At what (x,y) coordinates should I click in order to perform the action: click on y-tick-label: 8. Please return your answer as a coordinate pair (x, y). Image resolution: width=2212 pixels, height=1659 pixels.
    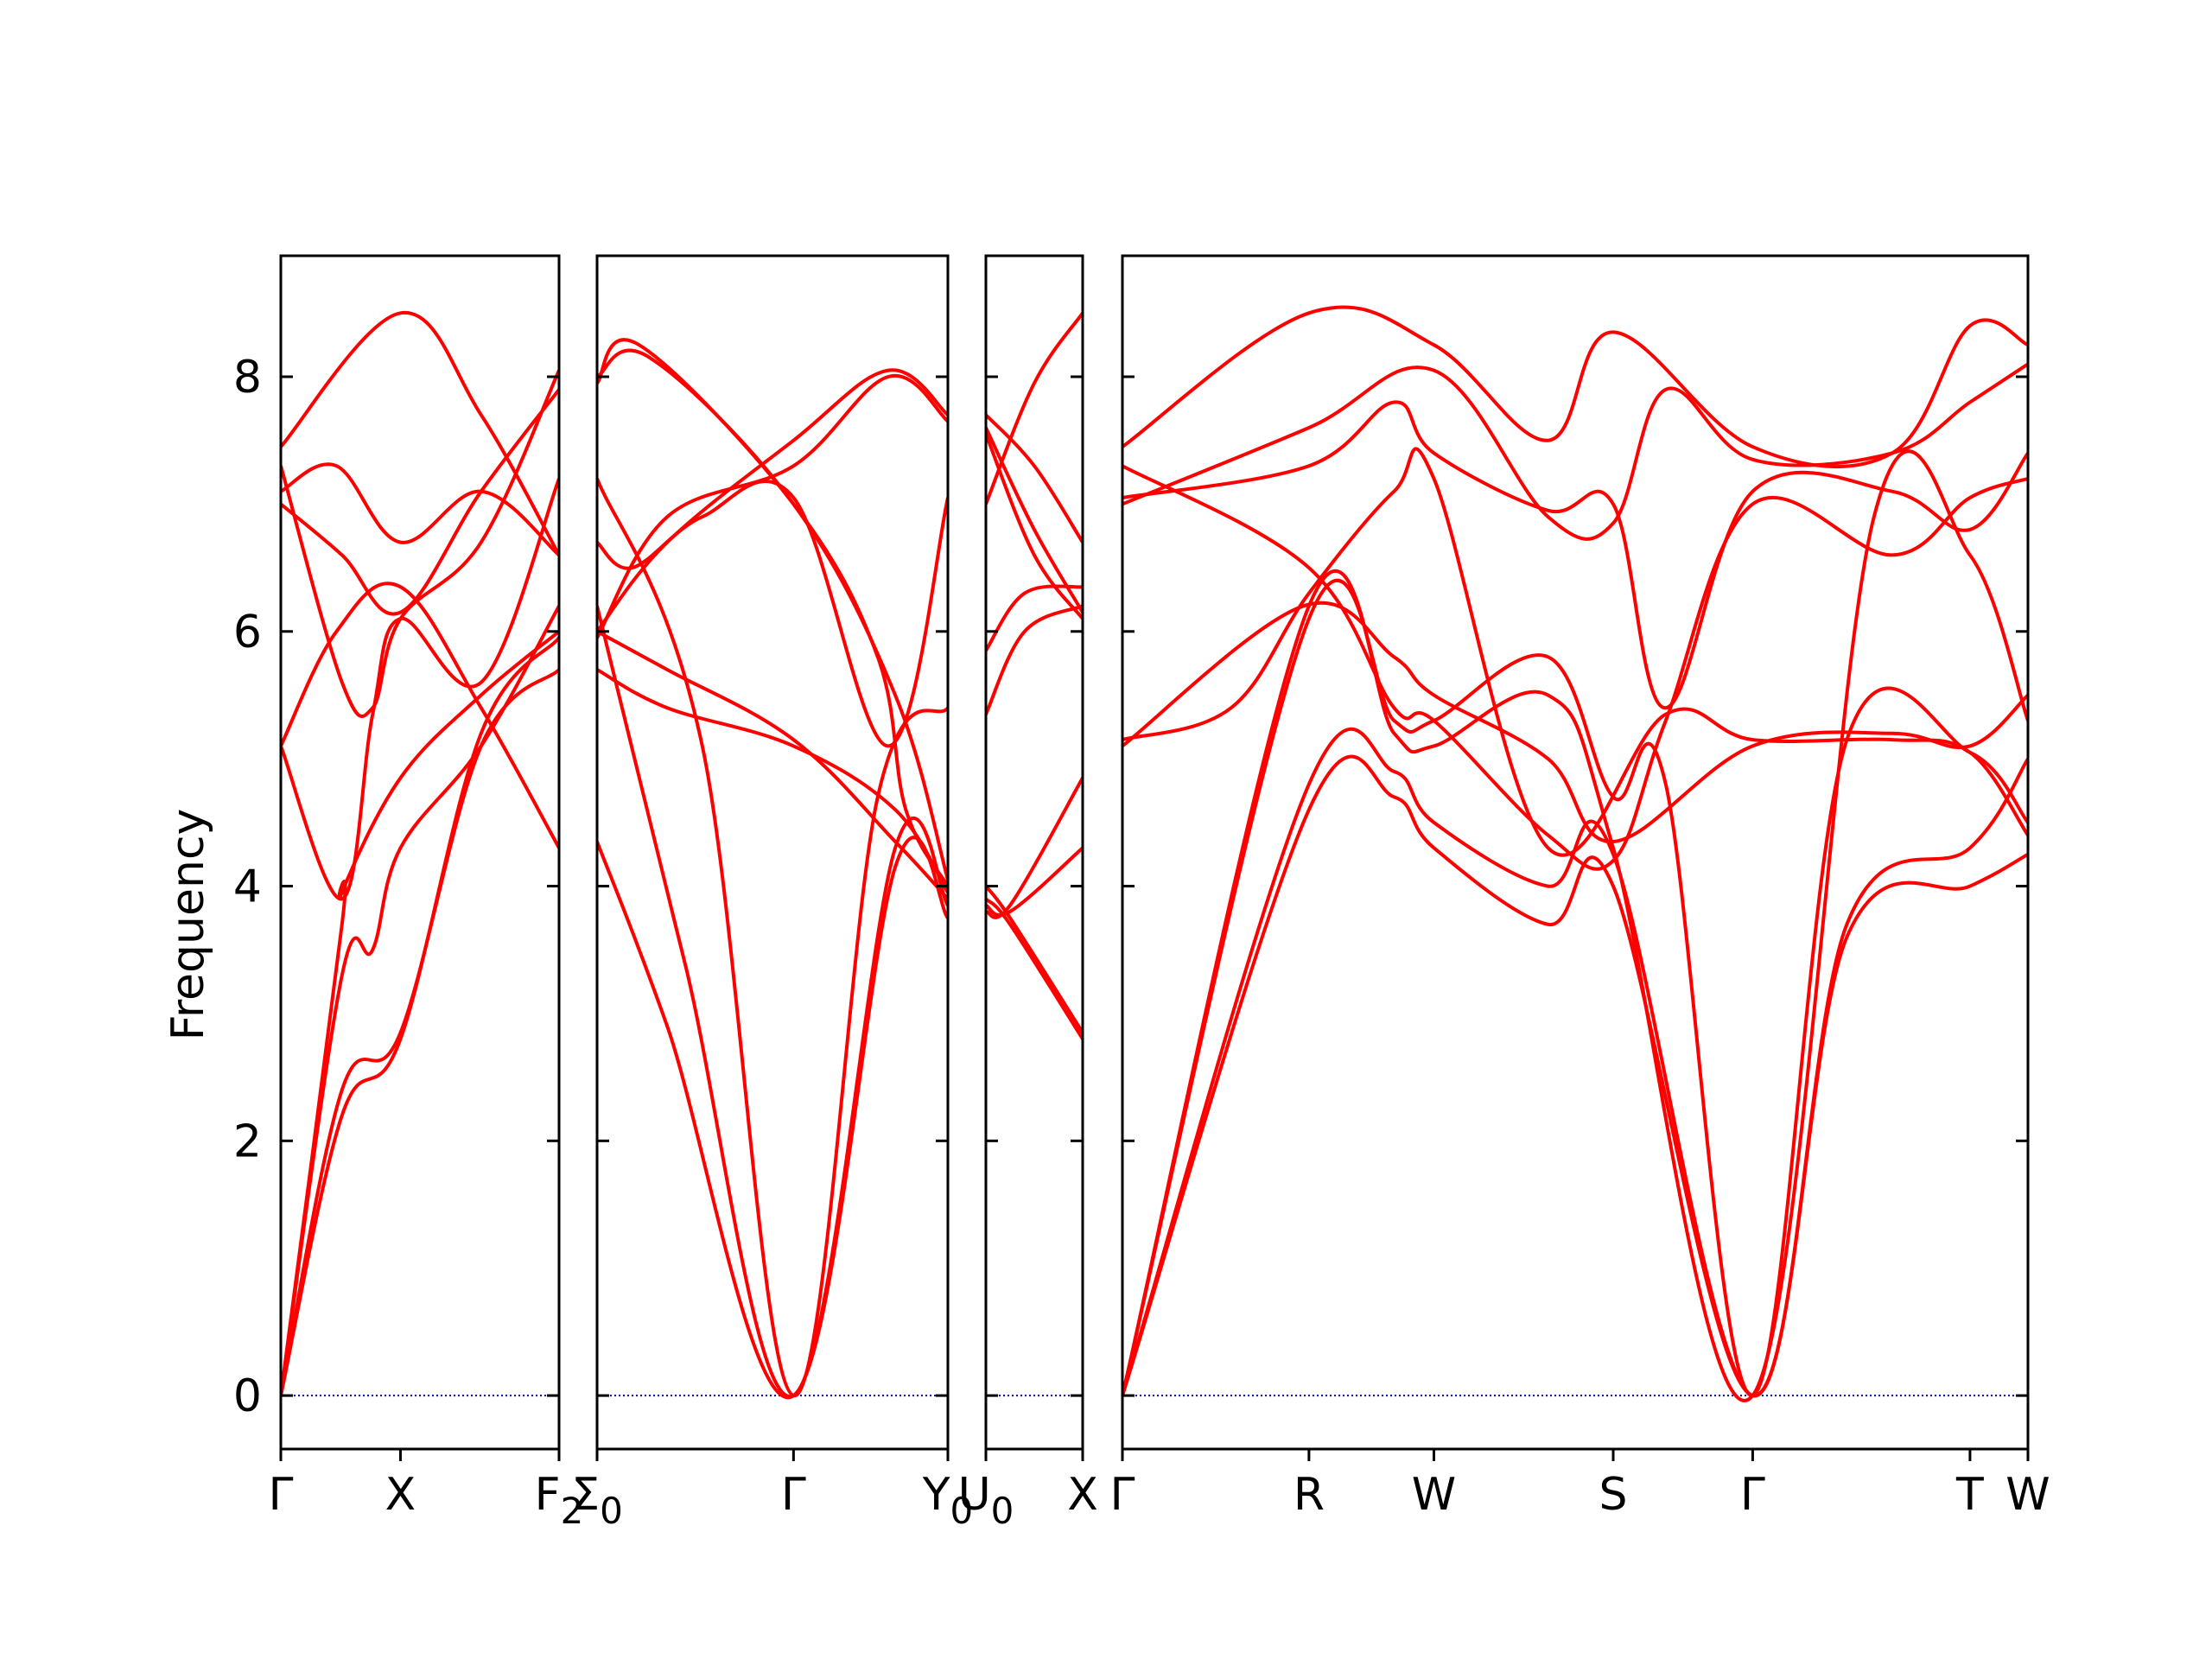
    Looking at the image, I should click on (247, 378).